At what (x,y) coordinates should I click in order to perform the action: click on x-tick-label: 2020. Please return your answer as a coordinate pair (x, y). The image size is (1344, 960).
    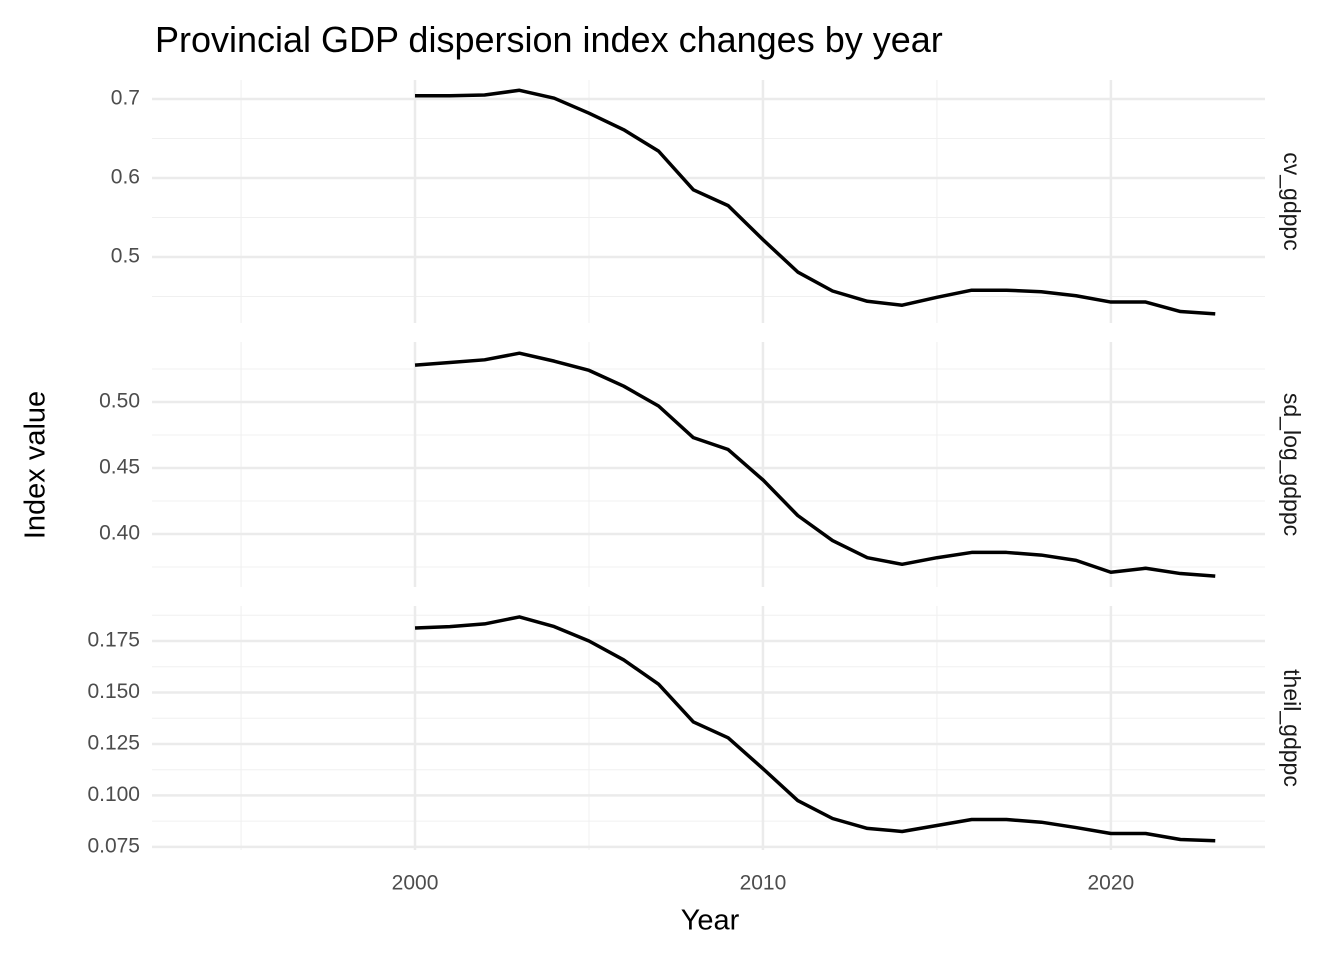
    Looking at the image, I should click on (1111, 883).